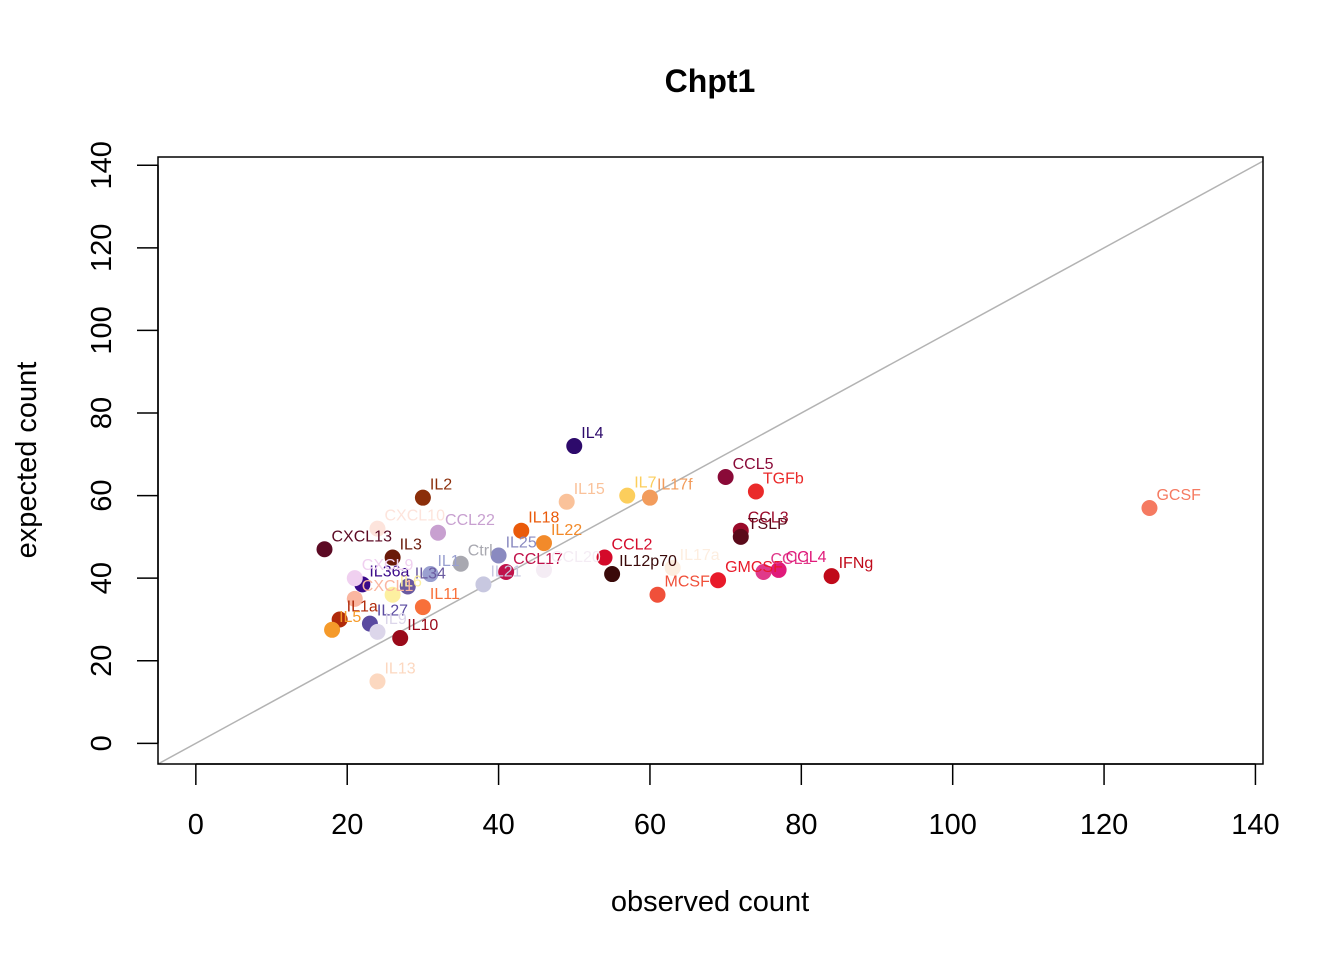  Describe the element at coordinates (566, 530) in the screenshot. I see `point-label: IL22` at that location.